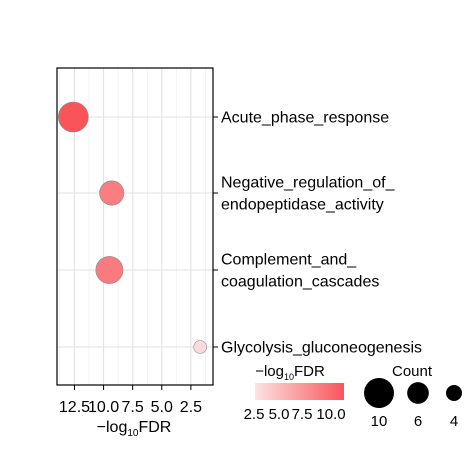 The image size is (466, 455). Describe the element at coordinates (133, 407) in the screenshot. I see `x-tick-label: 7.5` at that location.